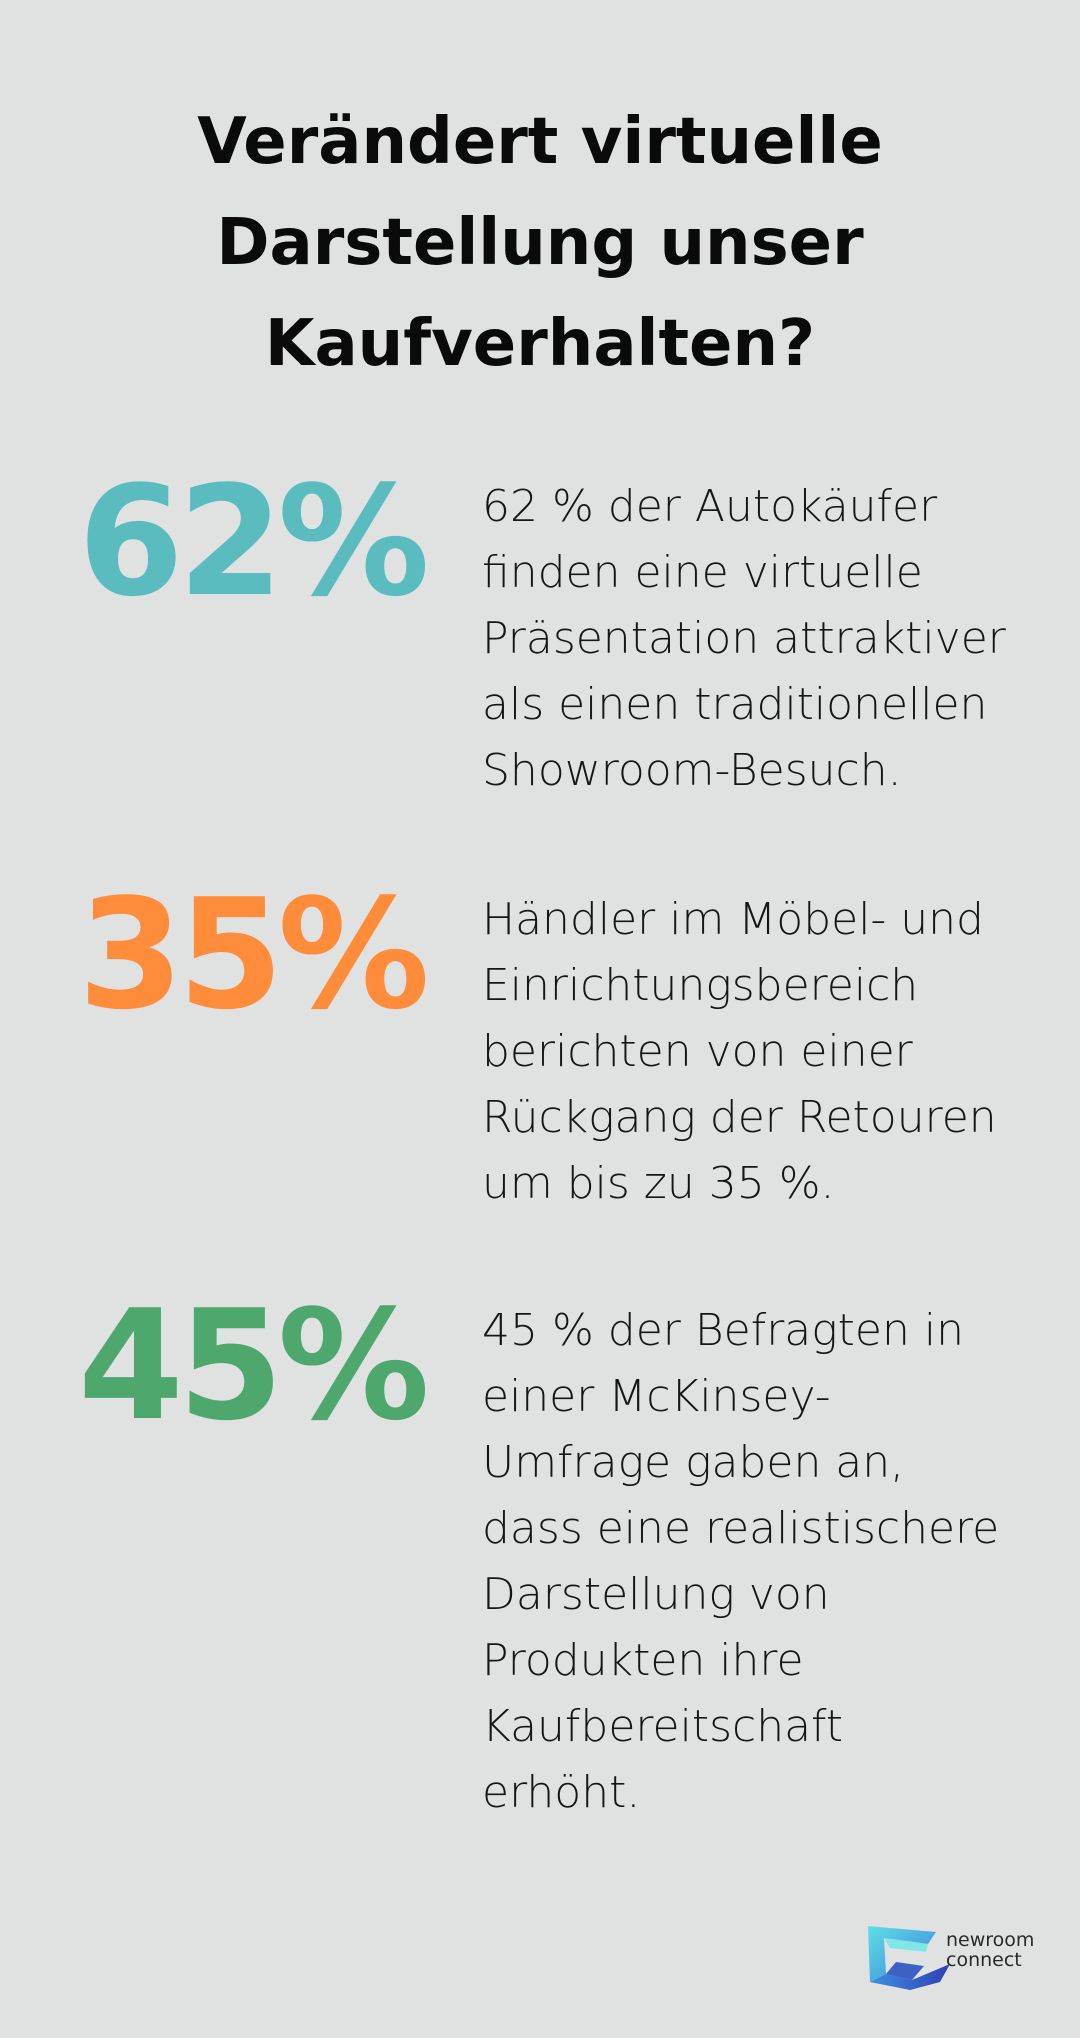  Describe the element at coordinates (254, 1365) in the screenshot. I see `stat-number: 45%` at that location.